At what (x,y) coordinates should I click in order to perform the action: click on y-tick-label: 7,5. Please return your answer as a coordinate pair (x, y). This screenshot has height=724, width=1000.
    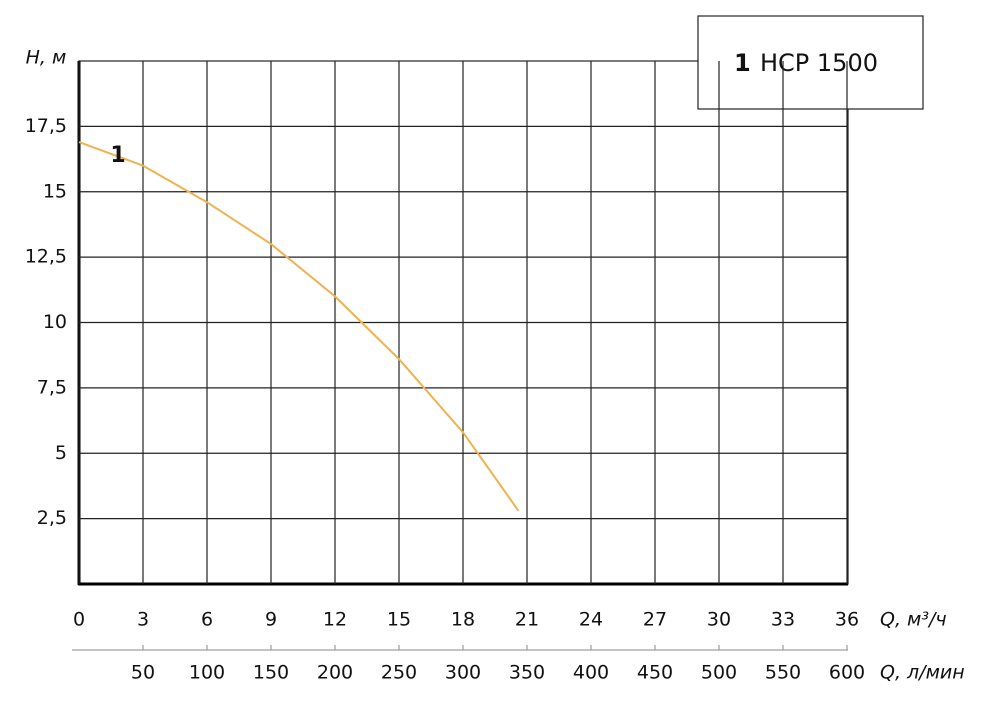
    Looking at the image, I should click on (52, 387).